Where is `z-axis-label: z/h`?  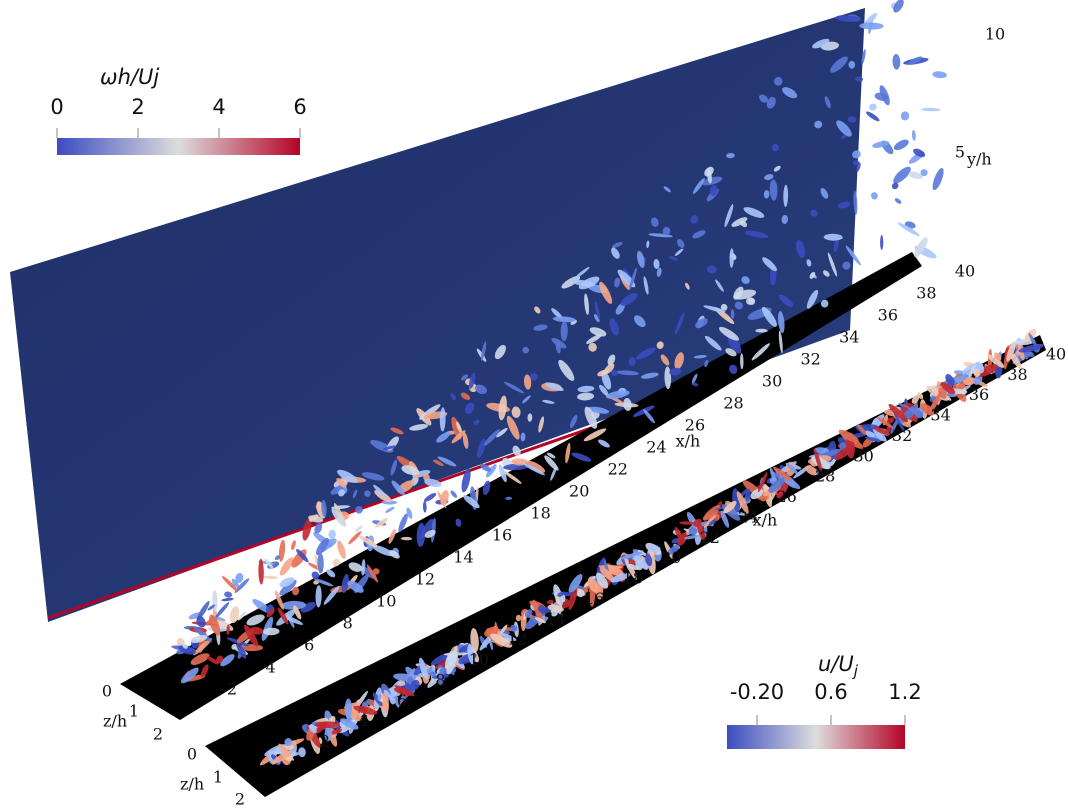 z-axis-label: z/h is located at coordinates (115, 721).